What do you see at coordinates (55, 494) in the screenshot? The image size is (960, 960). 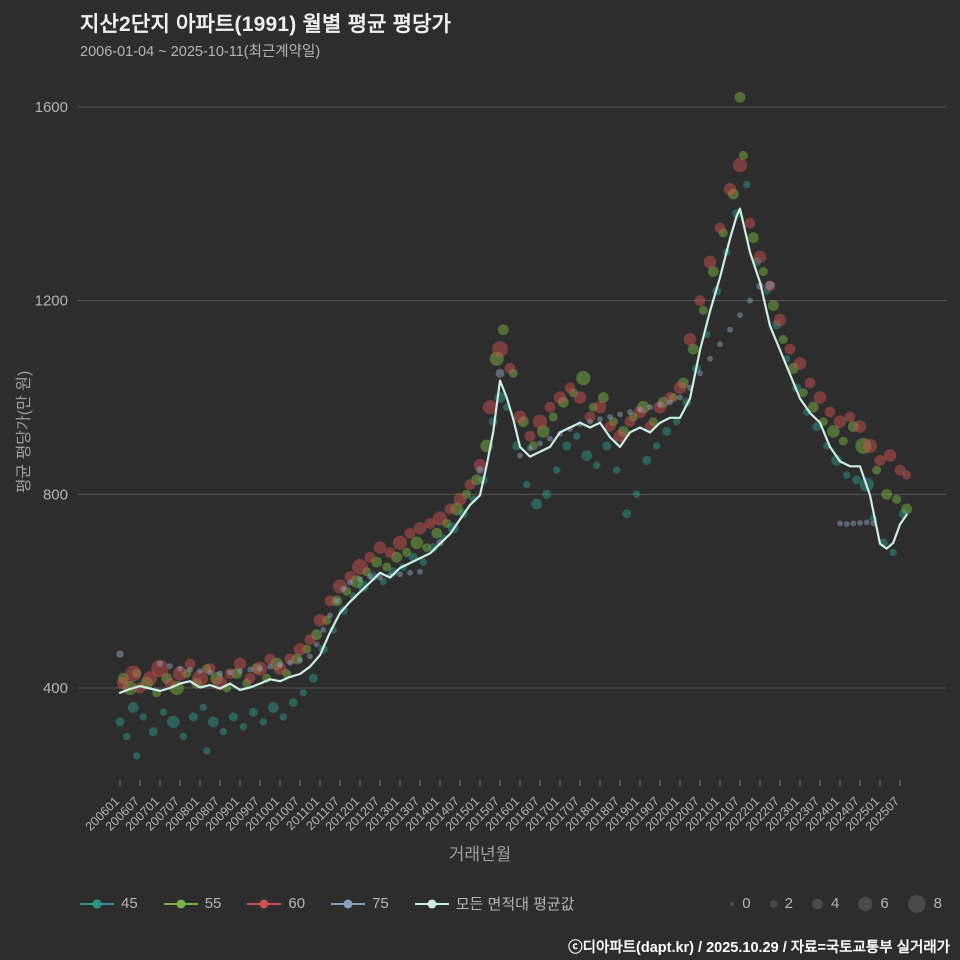 I see `y-tick-label: 800` at bounding box center [55, 494].